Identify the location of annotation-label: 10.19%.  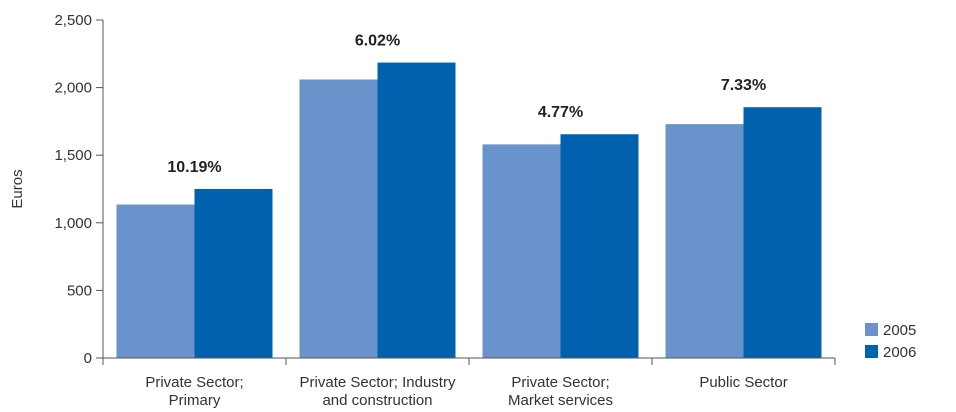
(194, 167).